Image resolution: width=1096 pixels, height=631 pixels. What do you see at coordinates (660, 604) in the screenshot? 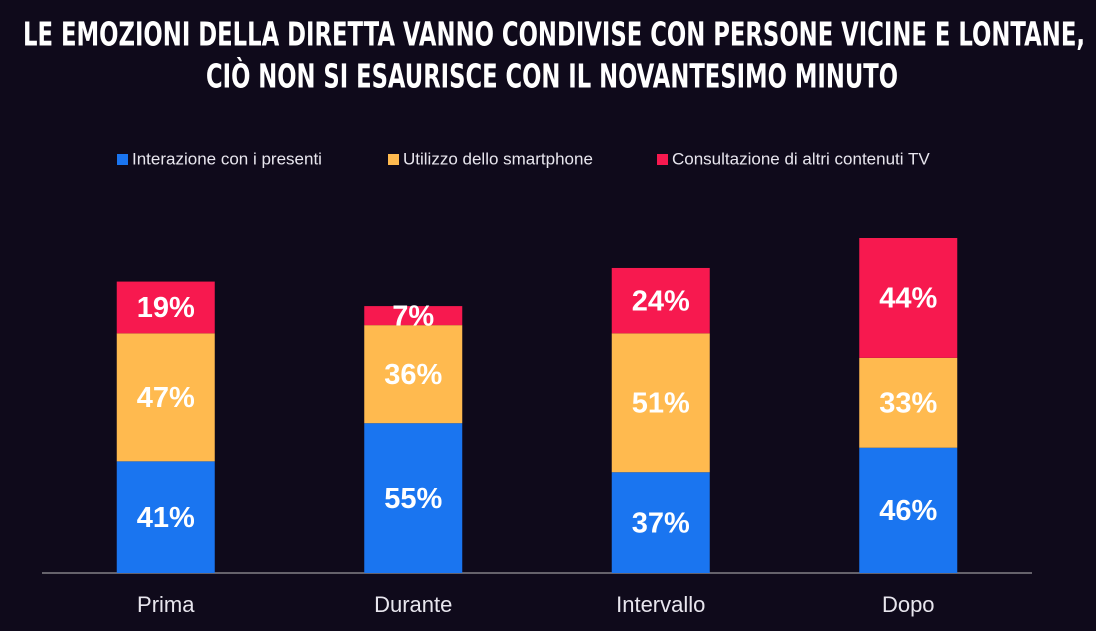
I see `x-tick-label: Intervallo` at bounding box center [660, 604].